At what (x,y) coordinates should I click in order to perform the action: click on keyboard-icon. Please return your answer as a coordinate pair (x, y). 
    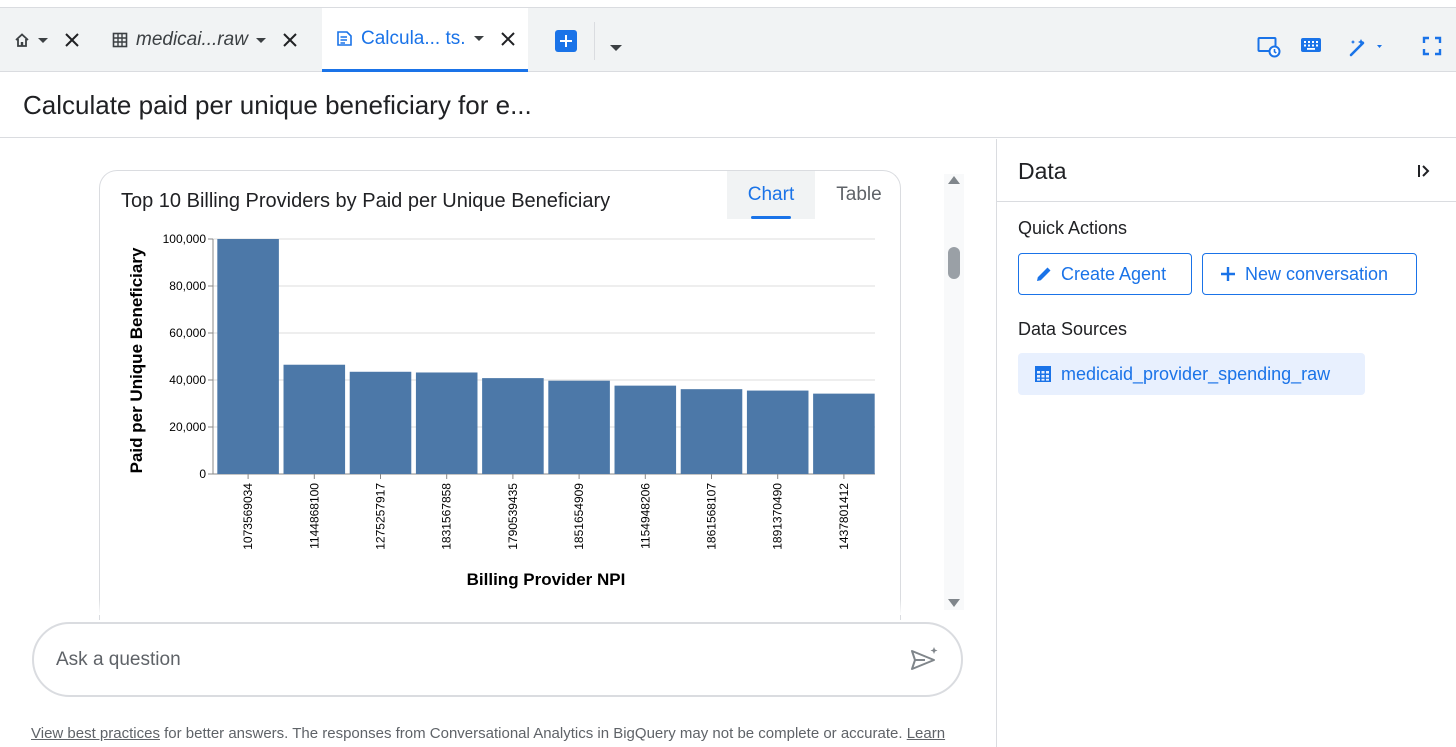
    Looking at the image, I should click on (1311, 45).